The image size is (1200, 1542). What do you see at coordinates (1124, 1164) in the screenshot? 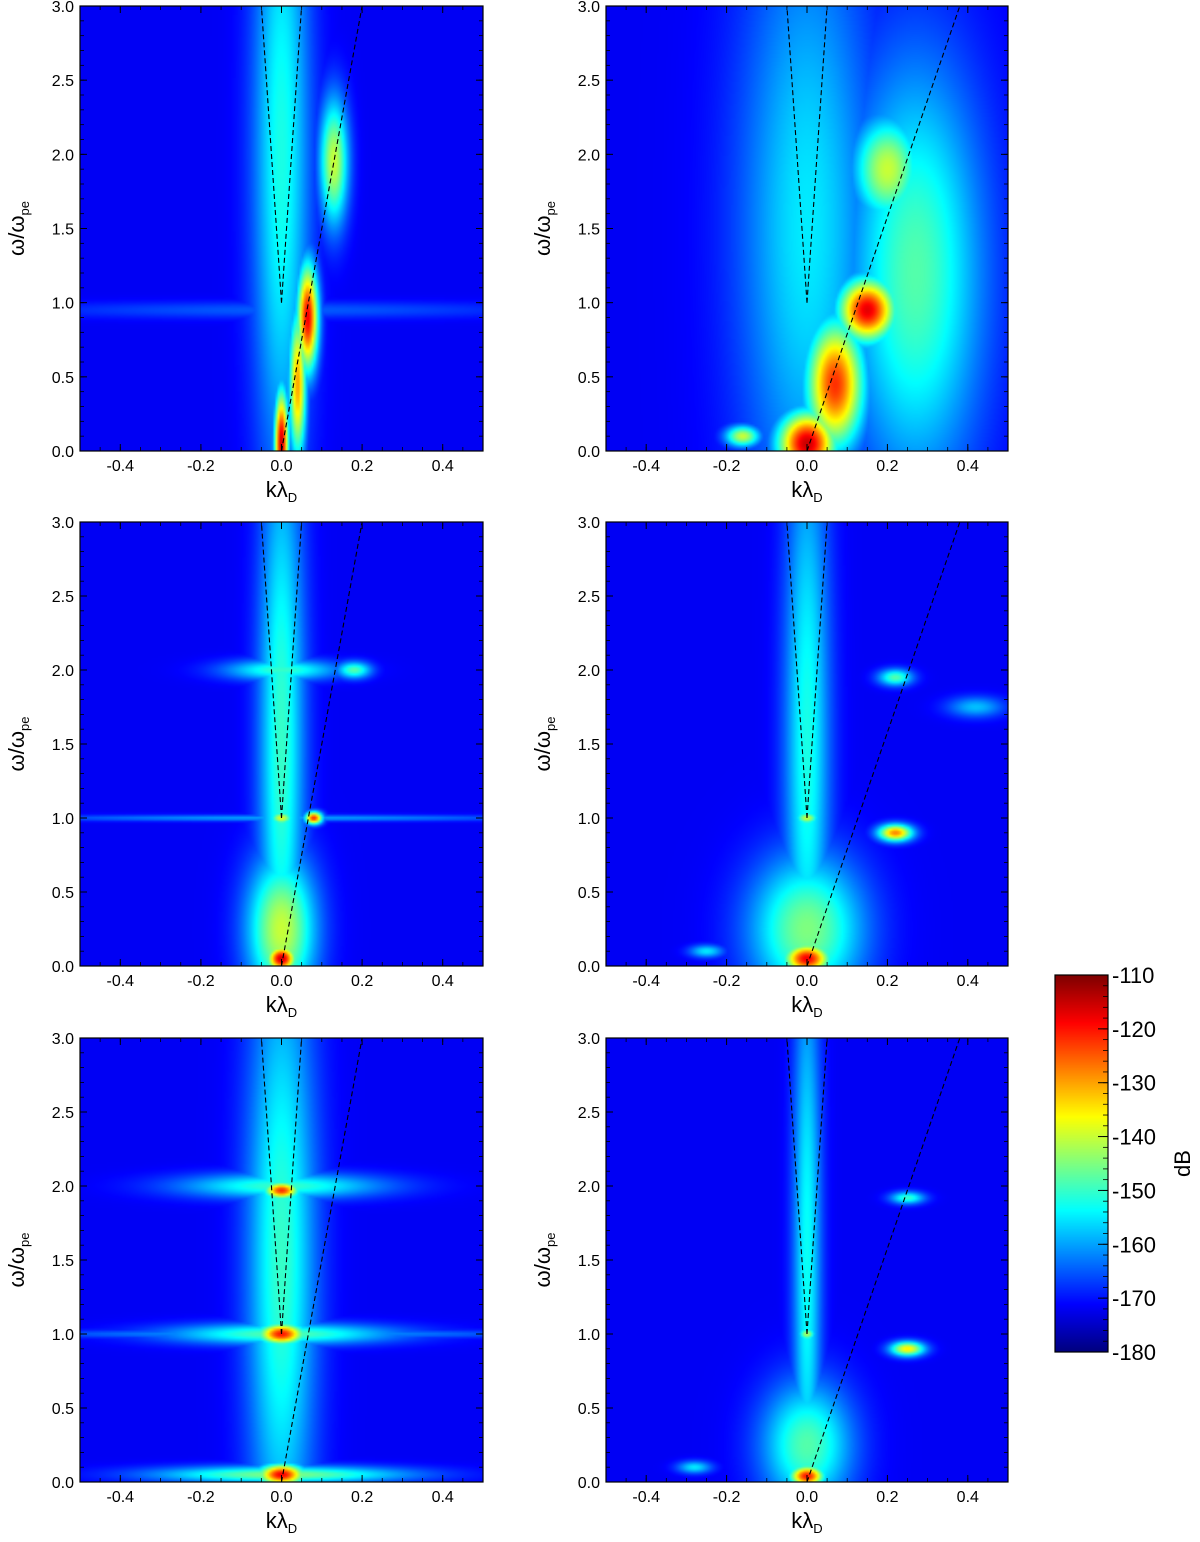
I see `colorbar: -110 -120 -130 -140 -150 -160 -170 -180 dB` at bounding box center [1124, 1164].